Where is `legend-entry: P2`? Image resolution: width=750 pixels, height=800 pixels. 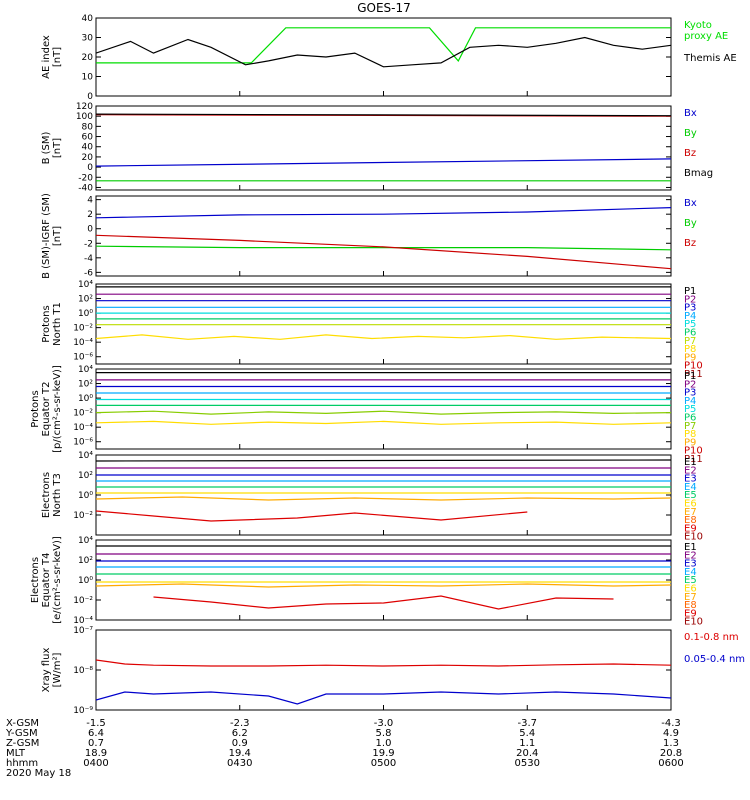
legend-entry: P2 is located at coordinates (690, 384).